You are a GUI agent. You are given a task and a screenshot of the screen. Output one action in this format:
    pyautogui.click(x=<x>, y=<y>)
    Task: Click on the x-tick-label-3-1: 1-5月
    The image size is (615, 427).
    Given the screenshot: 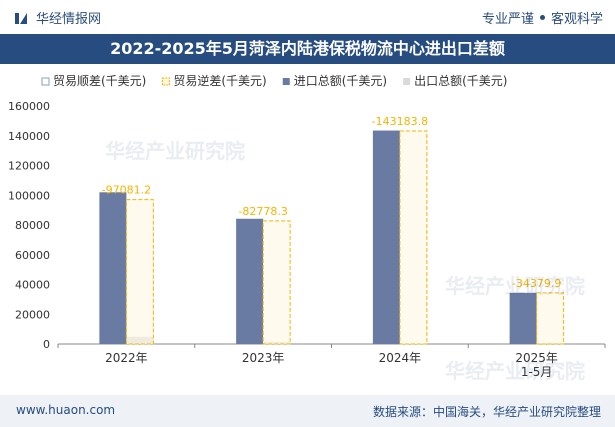 What is the action you would take?
    pyautogui.click(x=537, y=372)
    